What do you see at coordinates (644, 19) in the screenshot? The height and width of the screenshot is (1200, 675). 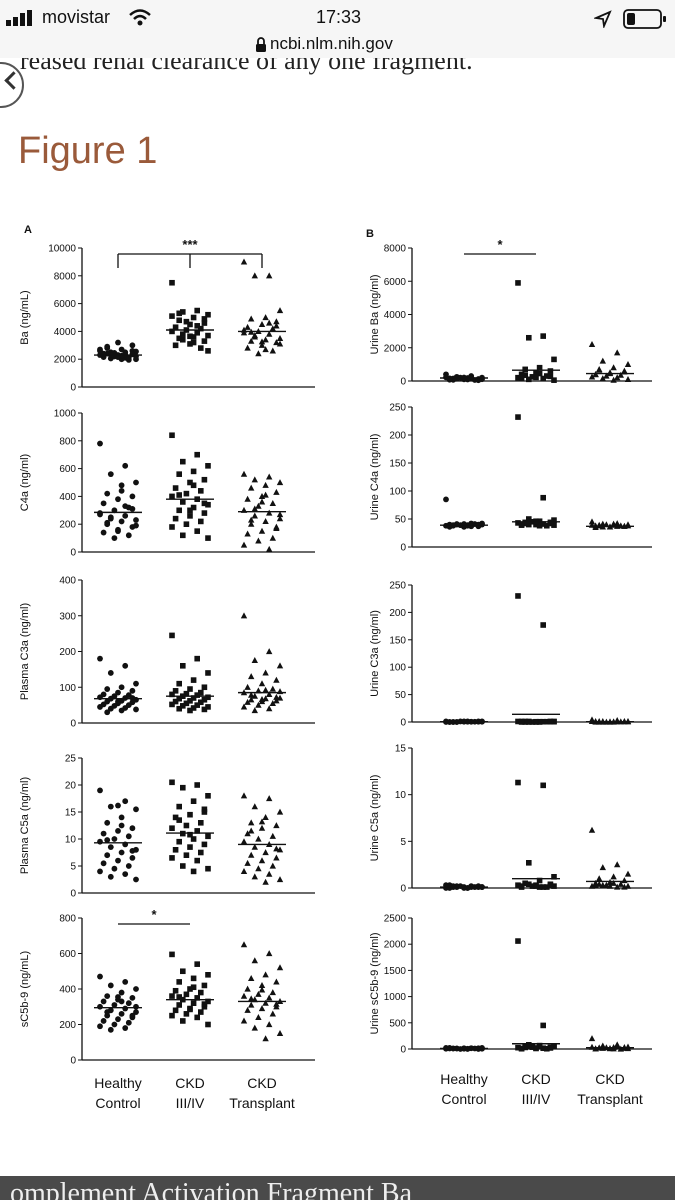 I see `battery-icon` at bounding box center [644, 19].